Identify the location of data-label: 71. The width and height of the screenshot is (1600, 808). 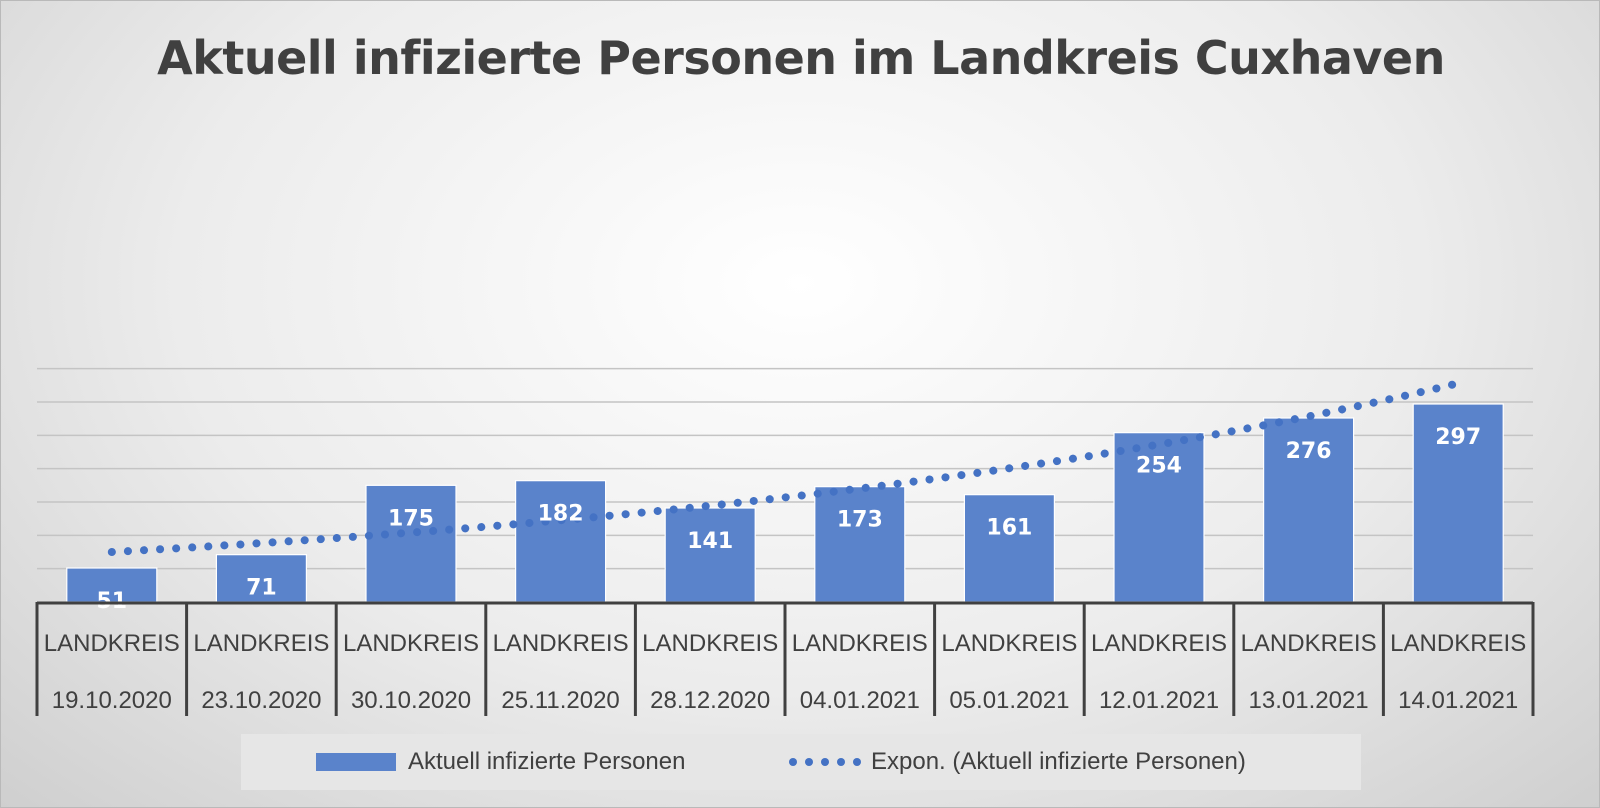
(261, 588).